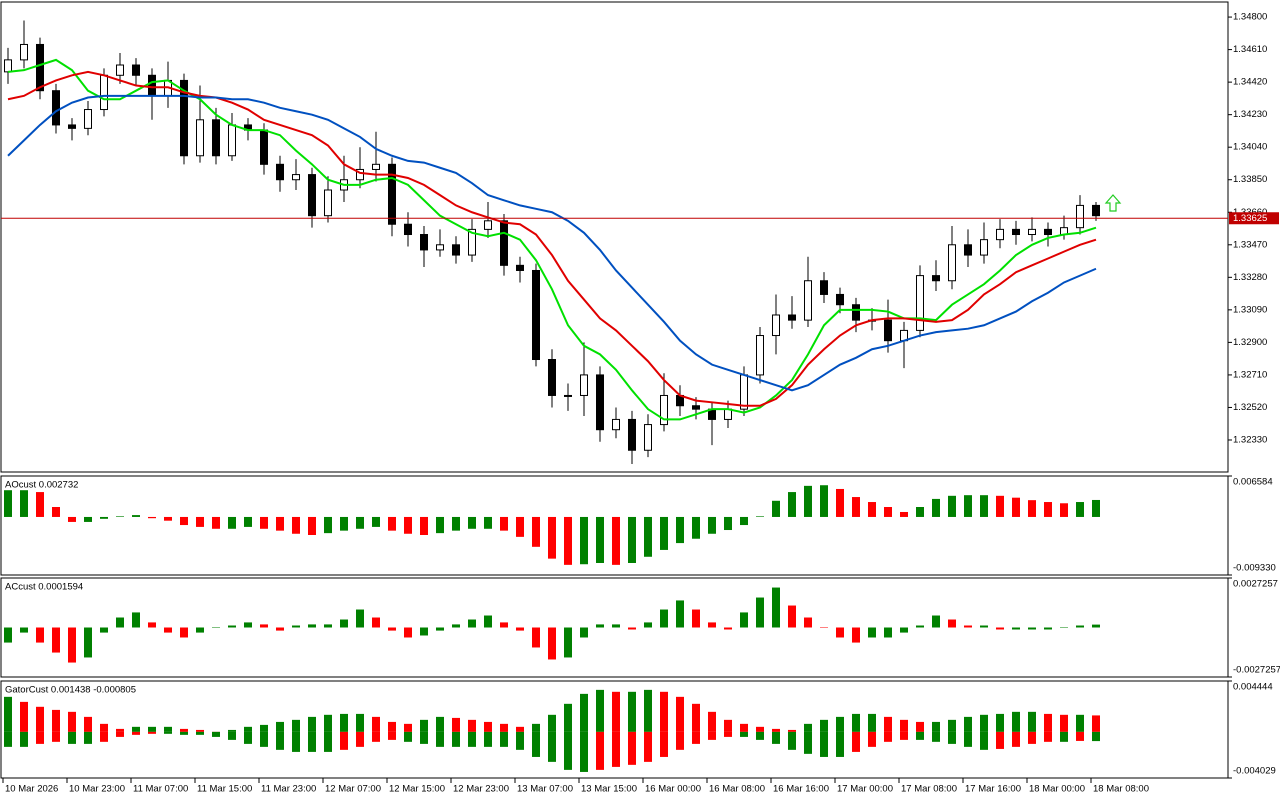  I want to click on x-tick-label: 17 Mar 08:00, so click(929, 789).